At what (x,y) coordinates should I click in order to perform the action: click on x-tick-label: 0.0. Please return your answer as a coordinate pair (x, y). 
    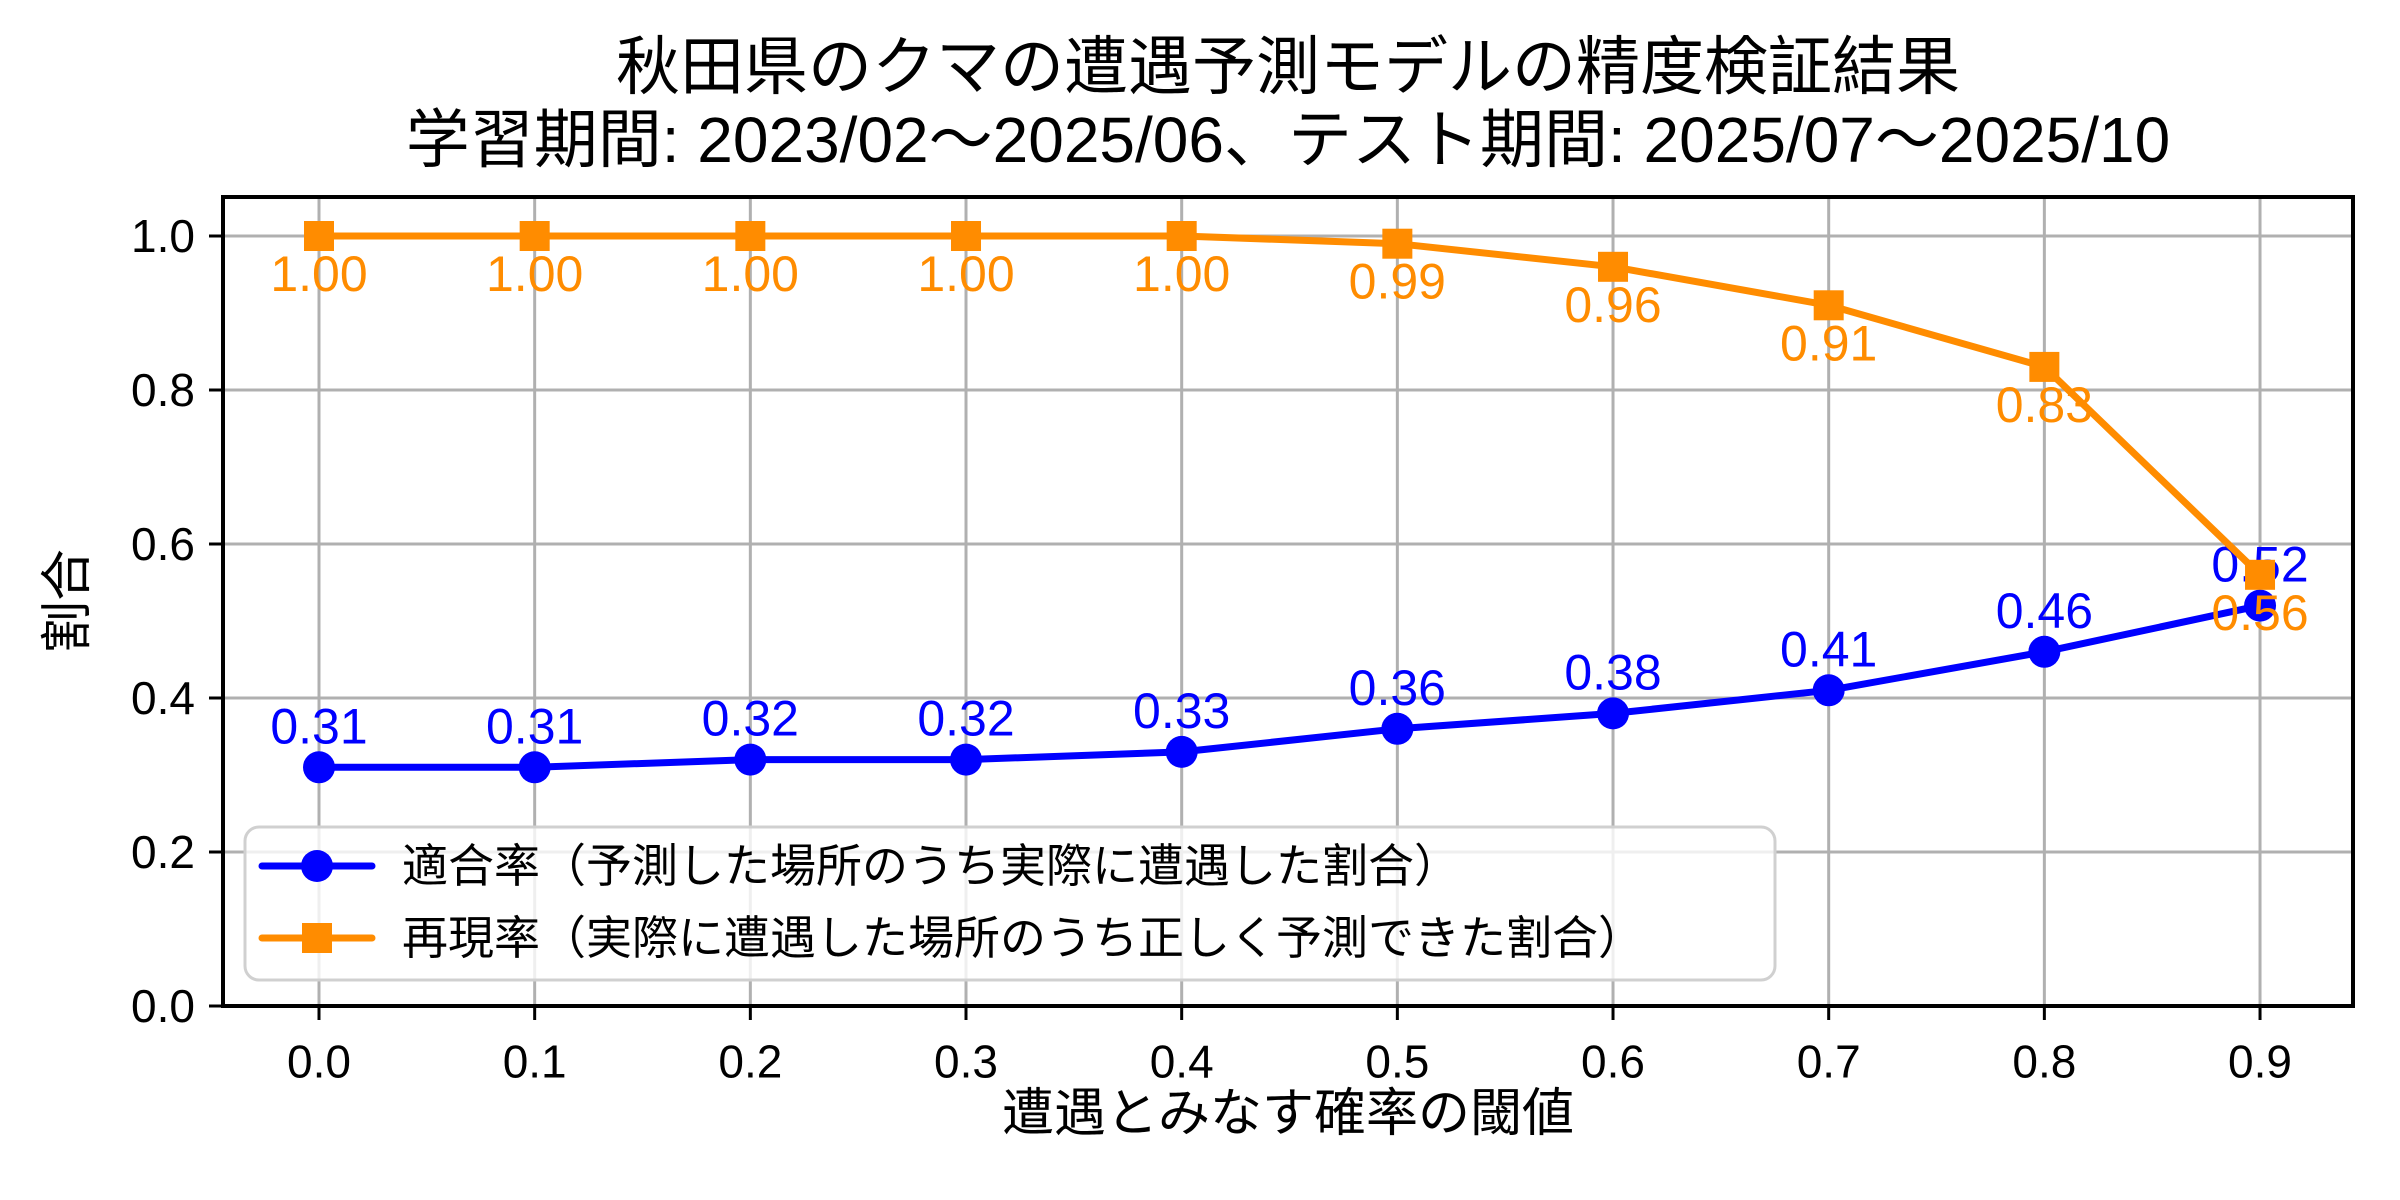
    Looking at the image, I should click on (319, 1062).